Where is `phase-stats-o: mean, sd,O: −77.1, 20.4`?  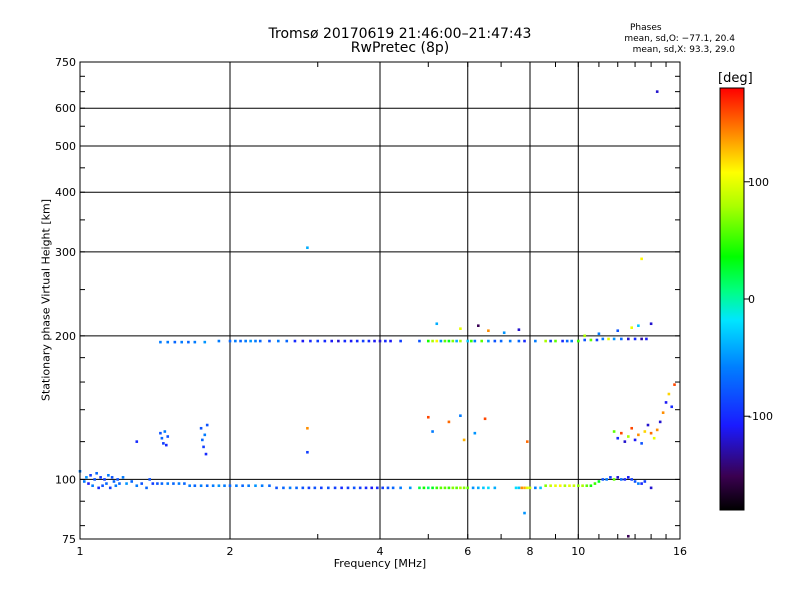
phase-stats-o: mean, sd,O: −77.1, 20.4 is located at coordinates (679, 39).